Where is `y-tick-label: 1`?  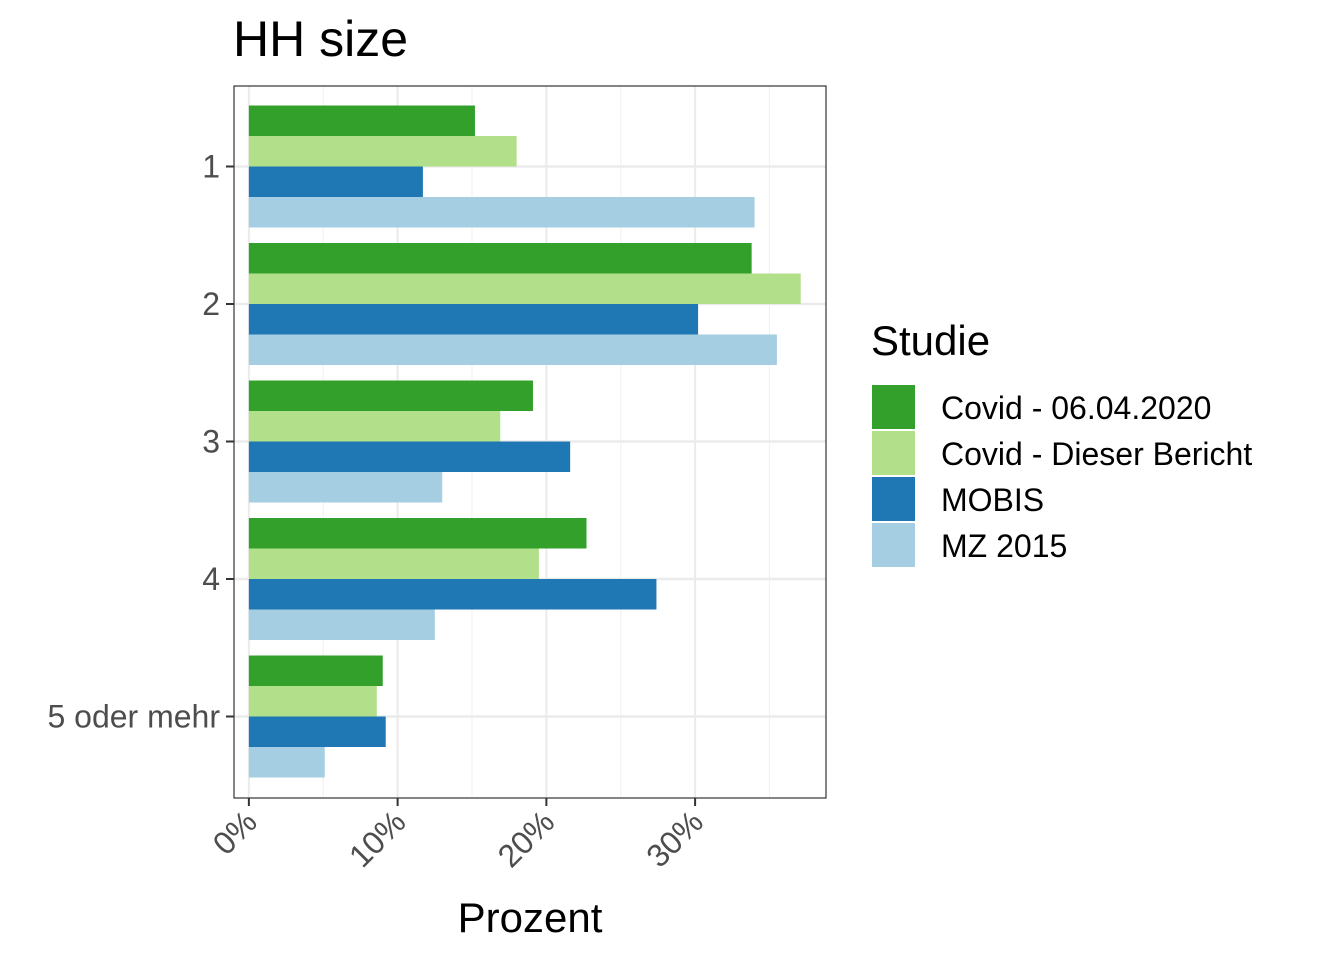 y-tick-label: 1 is located at coordinates (211, 167).